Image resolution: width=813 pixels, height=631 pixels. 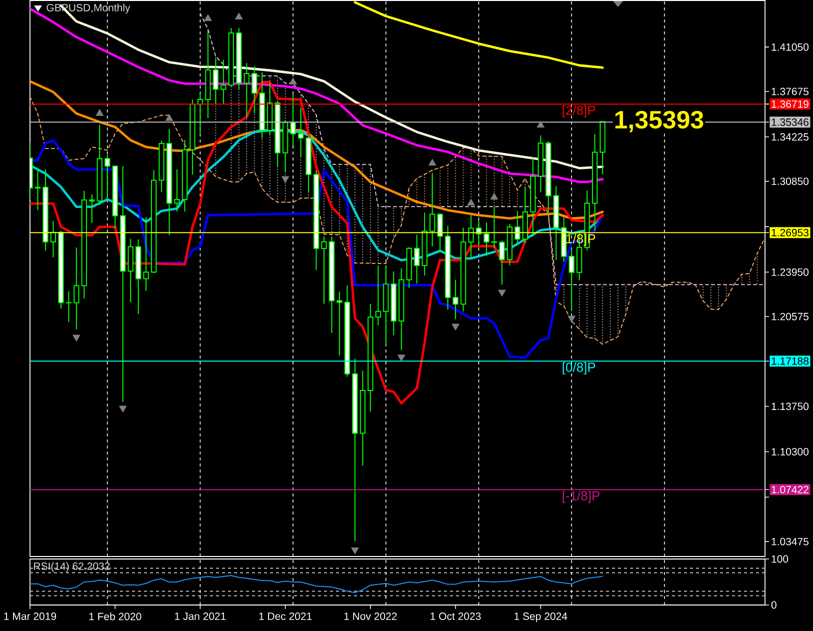 What do you see at coordinates (780, 559) in the screenshot?
I see `y-tick-label: 100` at bounding box center [780, 559].